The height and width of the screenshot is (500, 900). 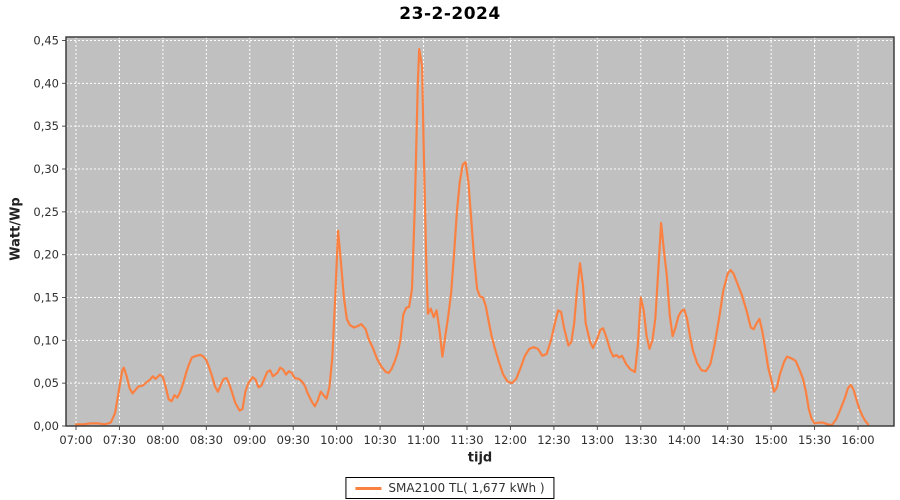 What do you see at coordinates (727, 440) in the screenshot?
I see `x-tick-label: 14:30` at bounding box center [727, 440].